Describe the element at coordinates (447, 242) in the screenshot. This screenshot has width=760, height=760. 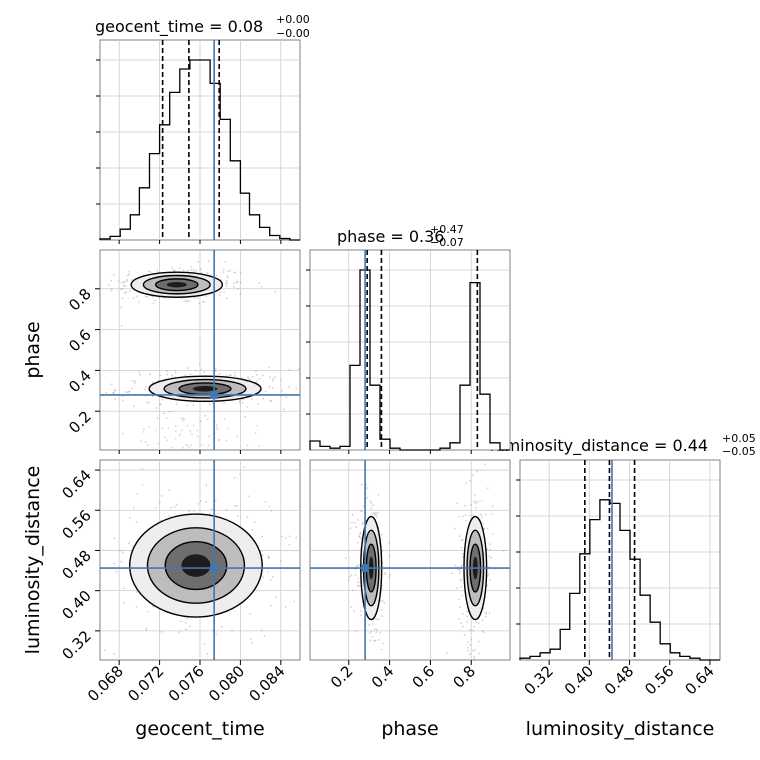
I see `title-phase-sub: −0.07` at that location.